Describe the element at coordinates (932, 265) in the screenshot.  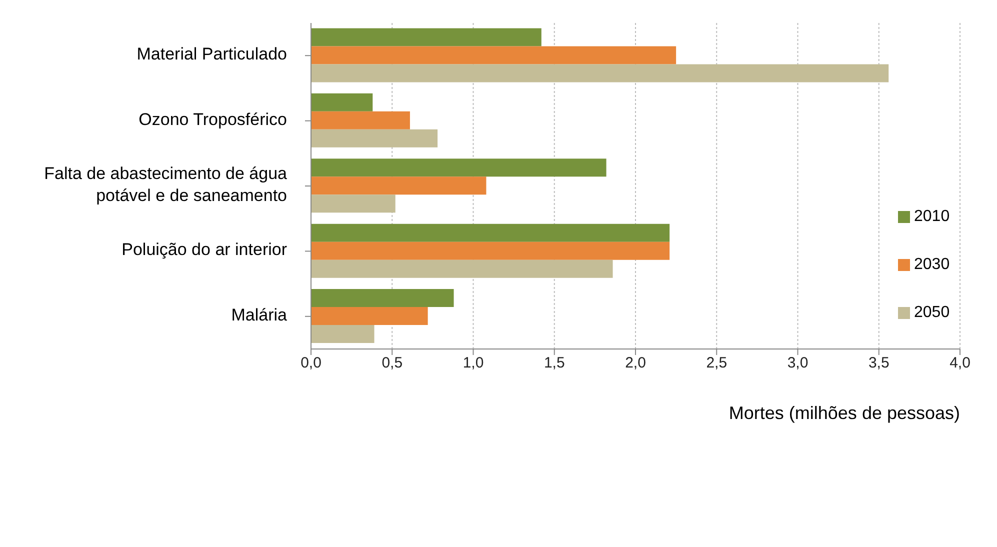
I see `legend-label: 2030` at that location.